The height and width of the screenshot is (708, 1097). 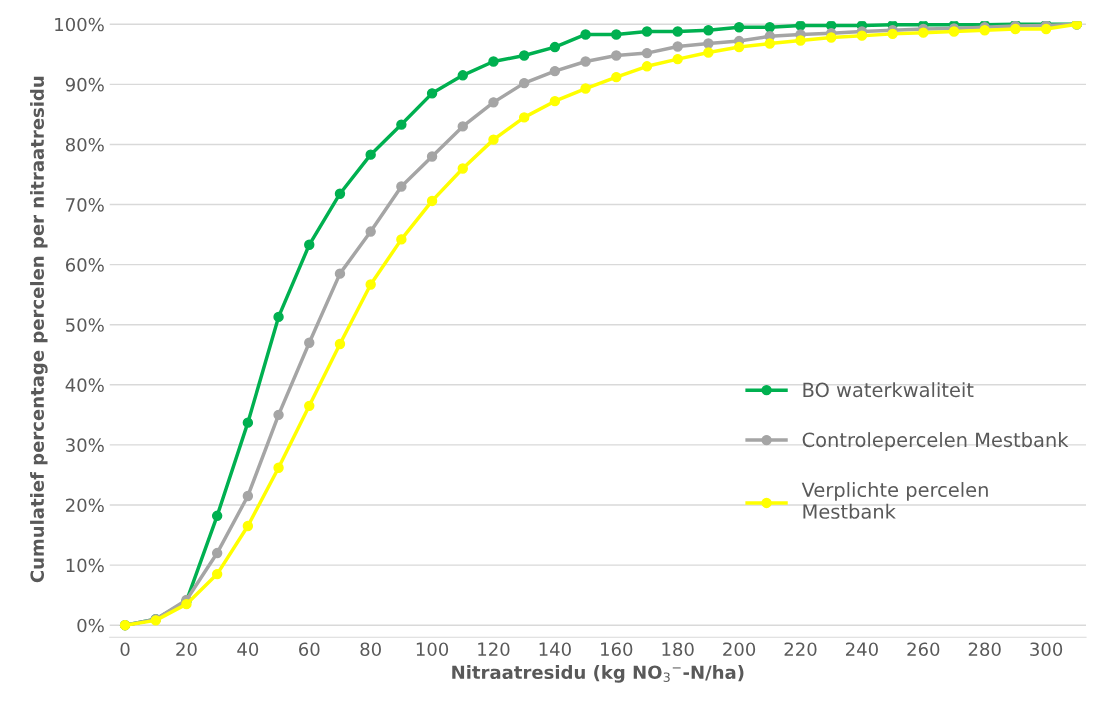 I want to click on y-tick-label: 20%, so click(x=85, y=505).